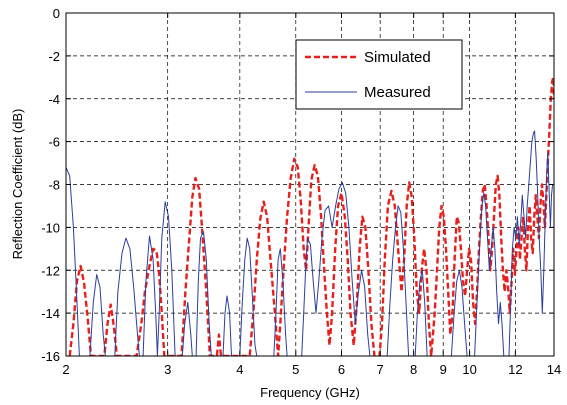  Describe the element at coordinates (397, 92) in the screenshot. I see `legend-label-measured: Measured` at that location.